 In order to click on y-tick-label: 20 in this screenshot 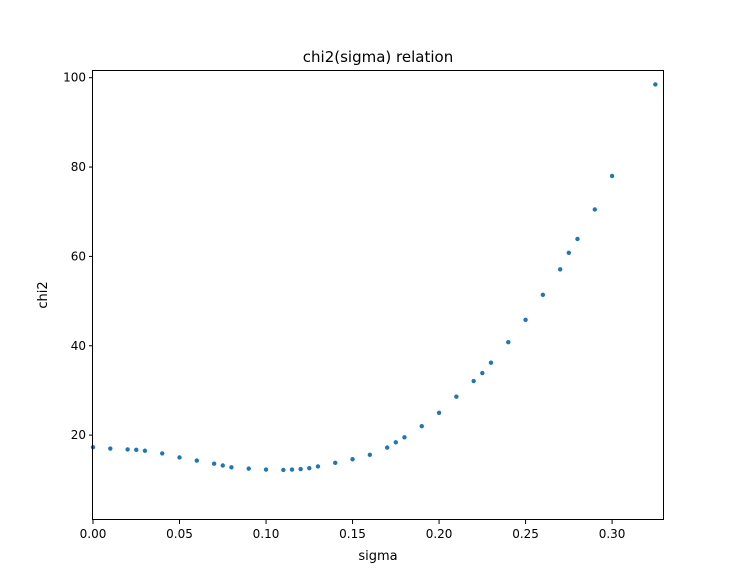, I will do `click(78, 435)`.